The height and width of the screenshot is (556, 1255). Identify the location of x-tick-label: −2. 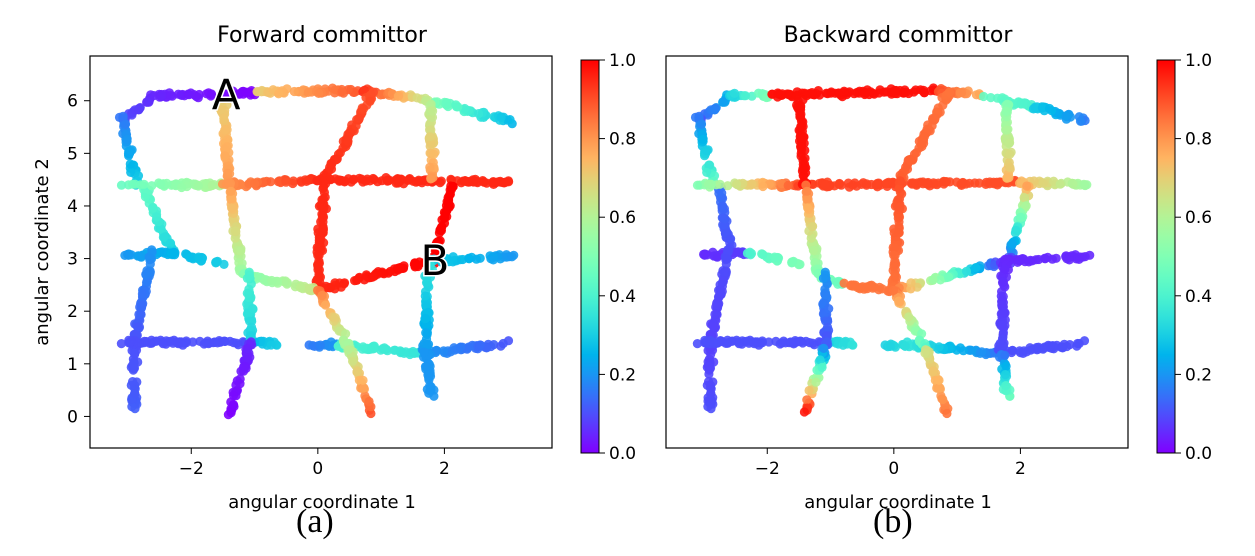
(191, 469).